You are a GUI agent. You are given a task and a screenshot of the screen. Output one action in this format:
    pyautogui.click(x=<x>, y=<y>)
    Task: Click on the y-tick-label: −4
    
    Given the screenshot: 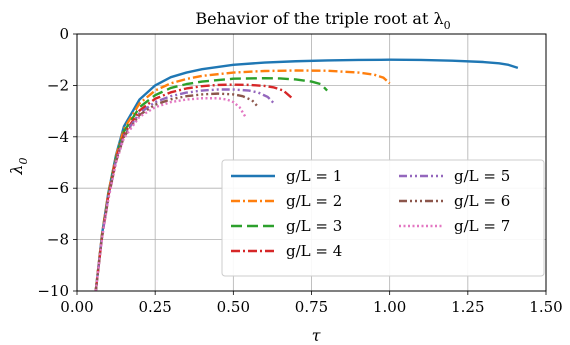 What is the action you would take?
    pyautogui.click(x=58, y=137)
    